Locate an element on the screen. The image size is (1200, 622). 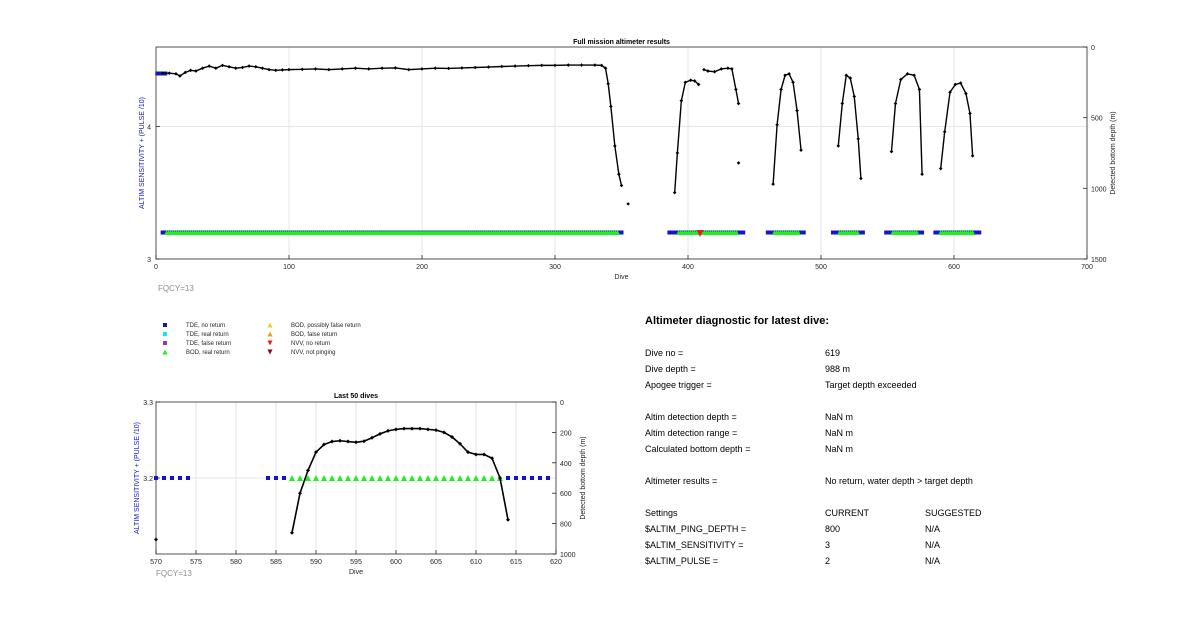
y2-tick-label: 600 is located at coordinates (566, 494).